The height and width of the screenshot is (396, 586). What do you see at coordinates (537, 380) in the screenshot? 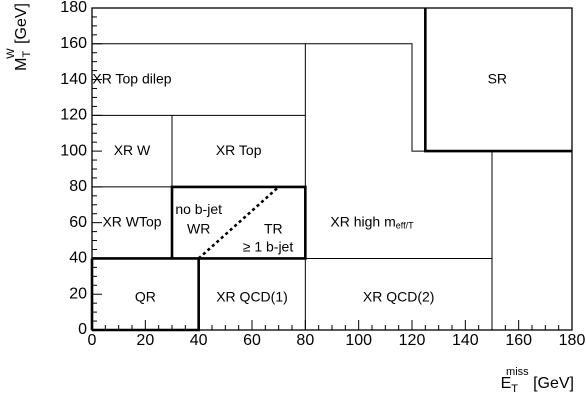
I see `x-axis-title: ETmiss [GeV]` at bounding box center [537, 380].